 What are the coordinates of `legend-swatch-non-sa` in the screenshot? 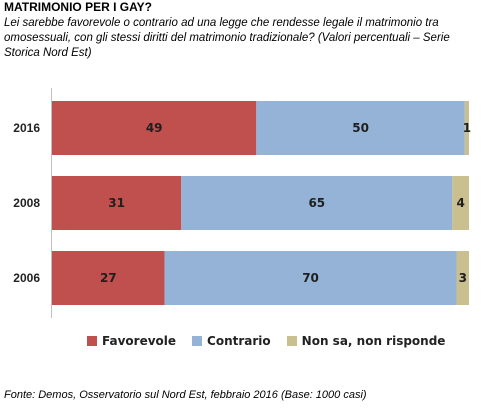 It's located at (291, 341).